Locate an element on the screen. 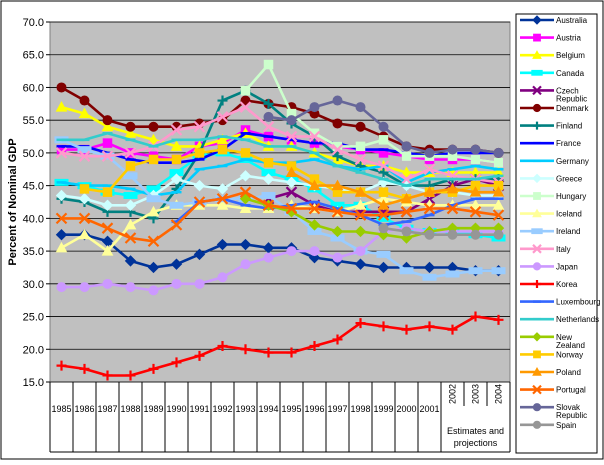 The height and width of the screenshot is (465, 604). x-tick-label: 1992 is located at coordinates (222, 409).